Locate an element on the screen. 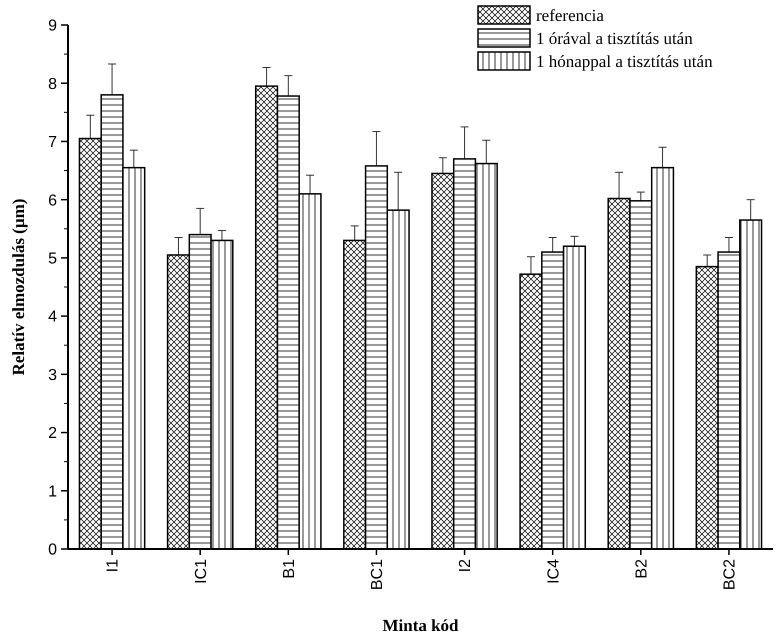  y-tick-label: 8 is located at coordinates (53, 84).